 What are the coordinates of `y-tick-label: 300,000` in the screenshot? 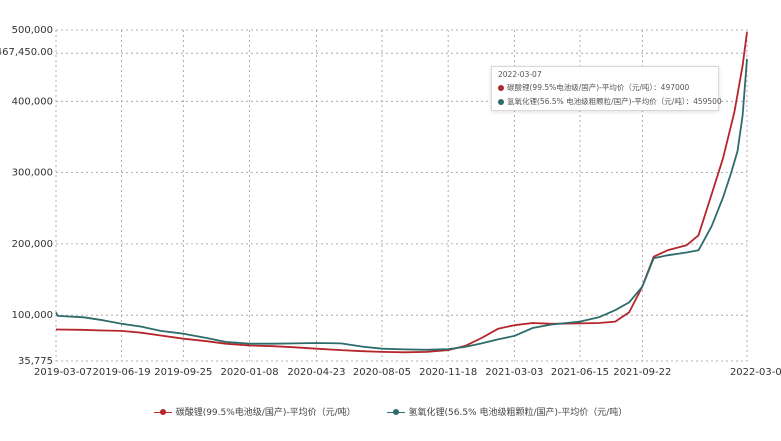 It's located at (32, 173).